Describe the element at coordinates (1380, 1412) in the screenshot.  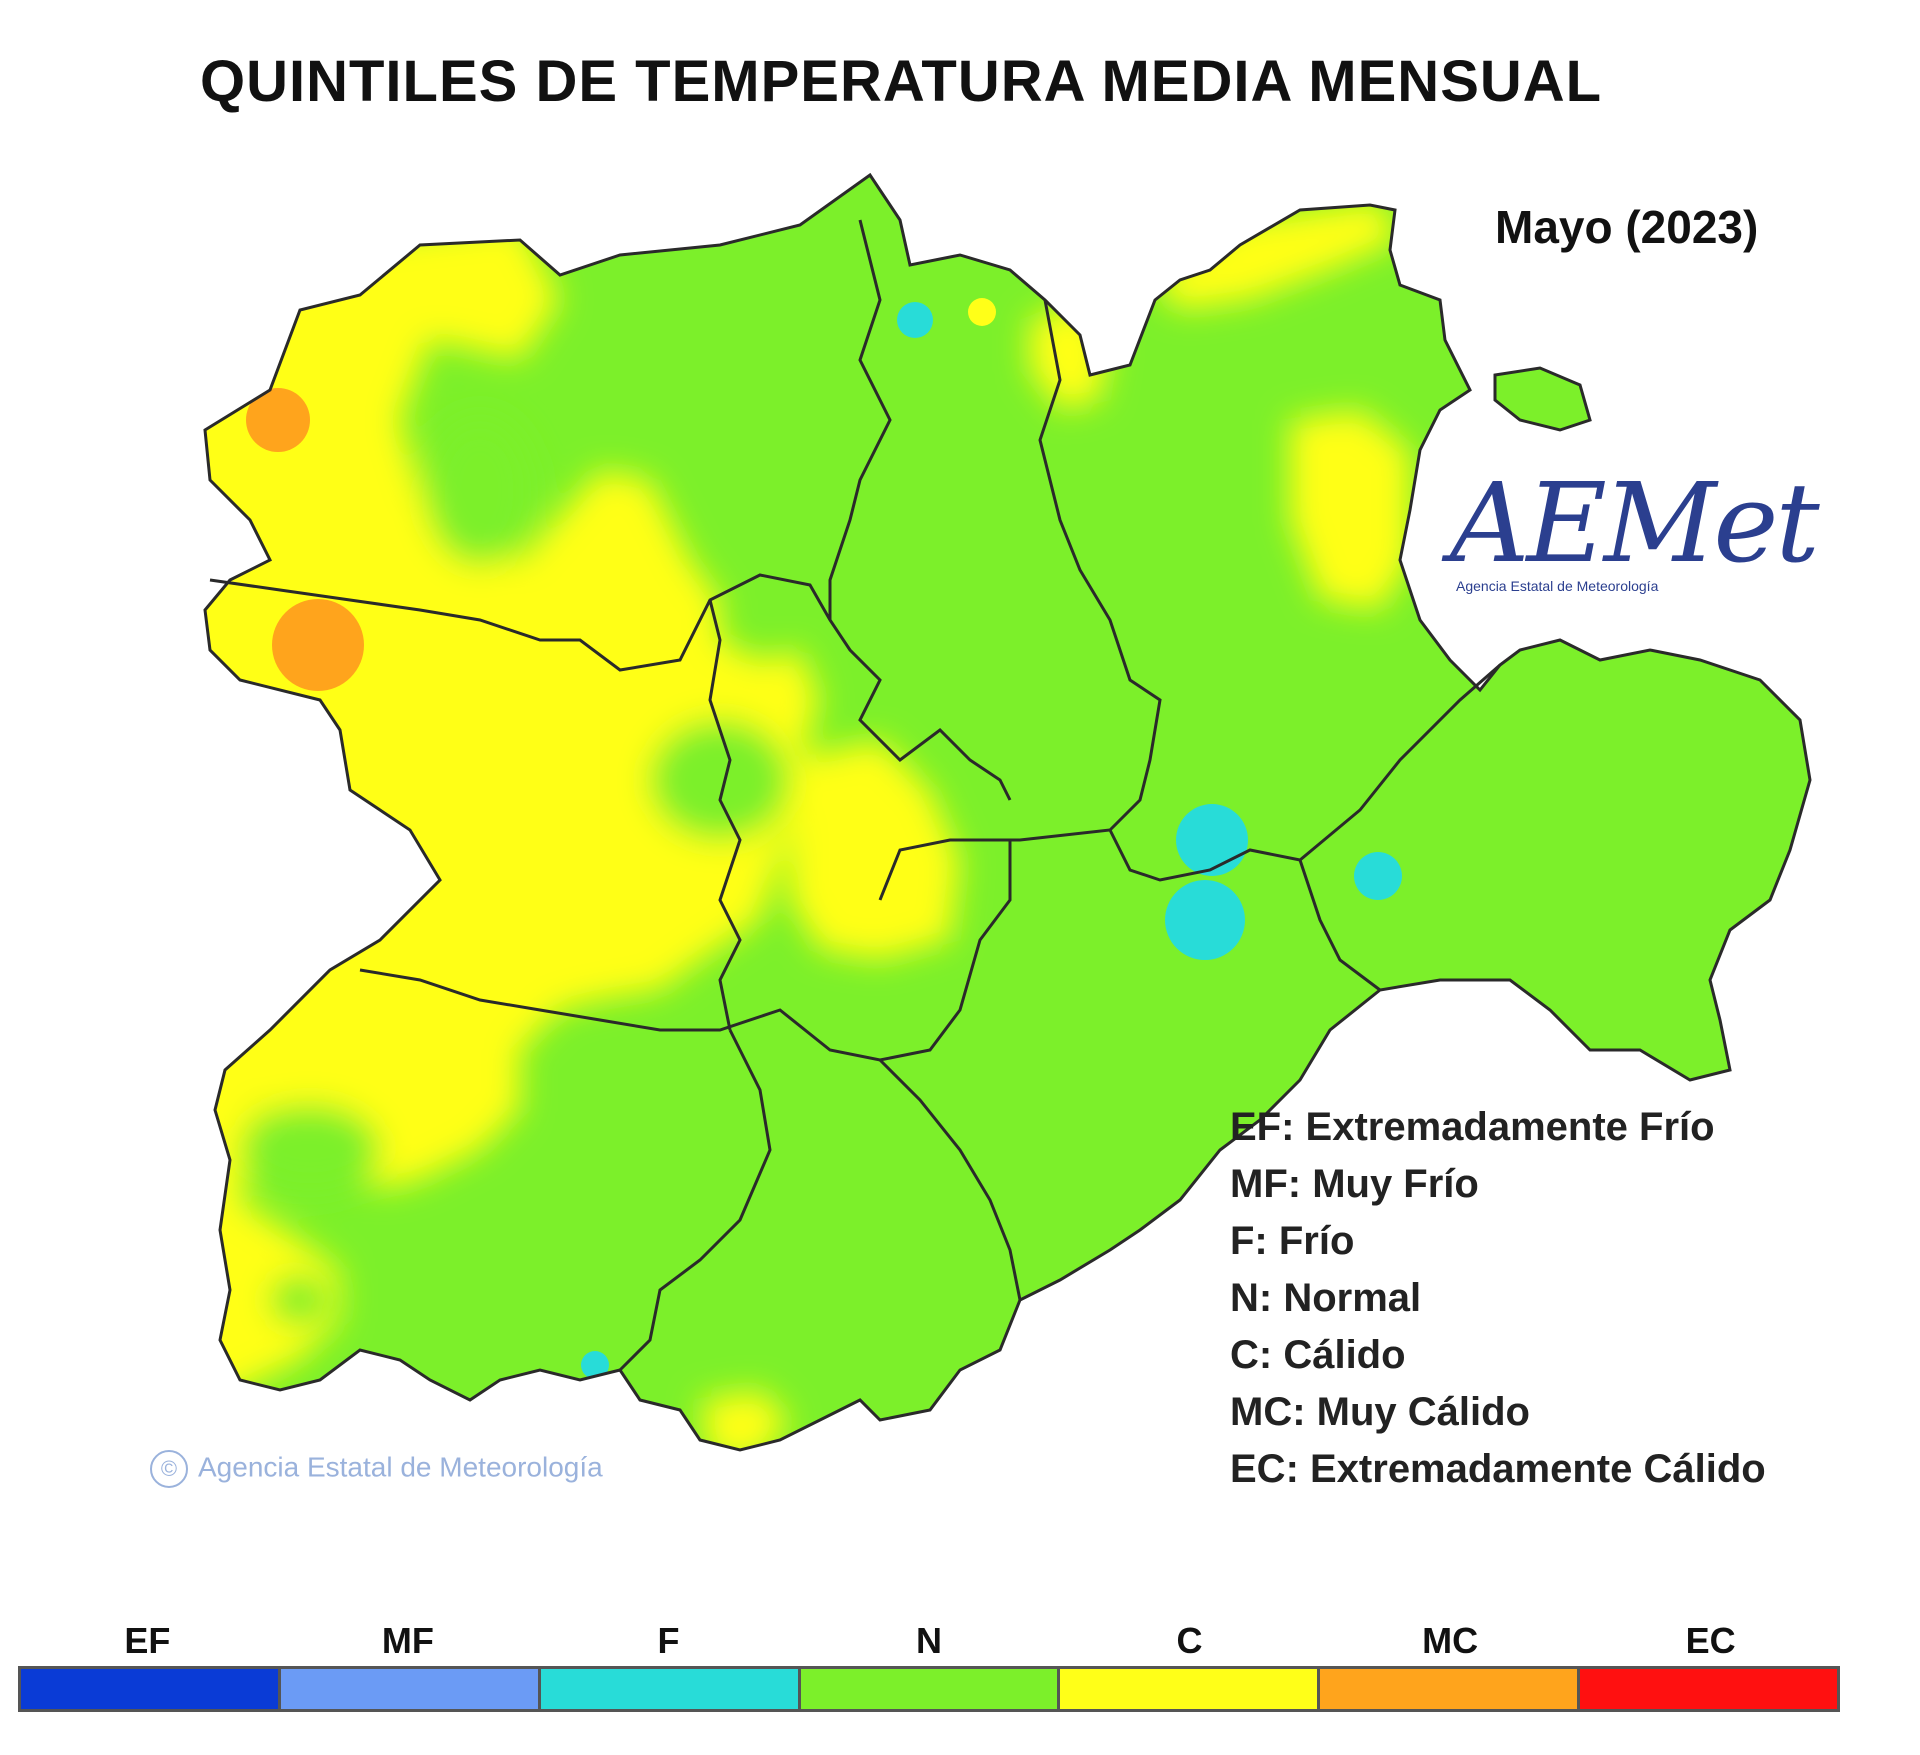
I see `legend-item: MC: Muy Cálido` at that location.